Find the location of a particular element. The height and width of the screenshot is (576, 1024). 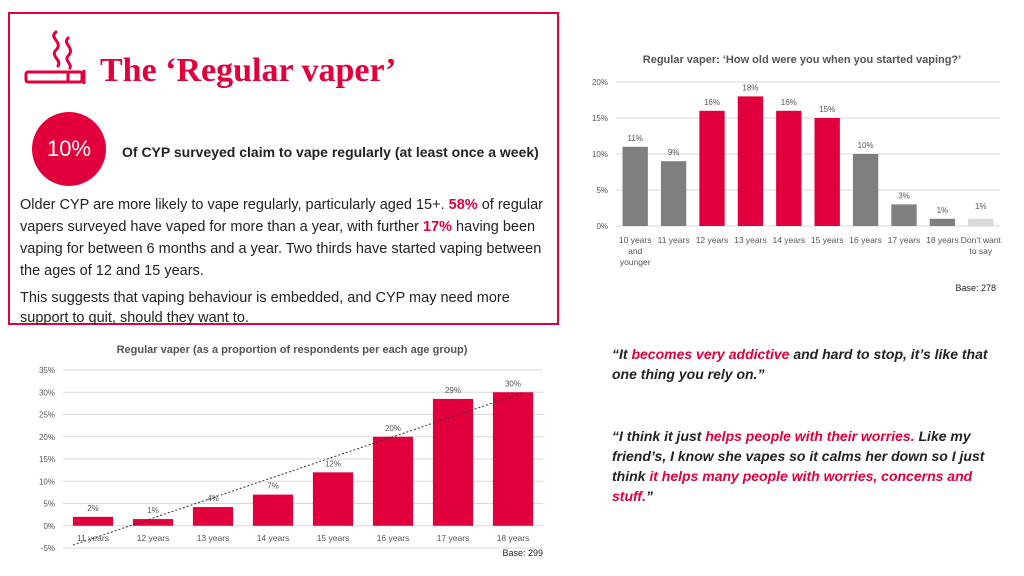

data-label: 11% is located at coordinates (634, 138).